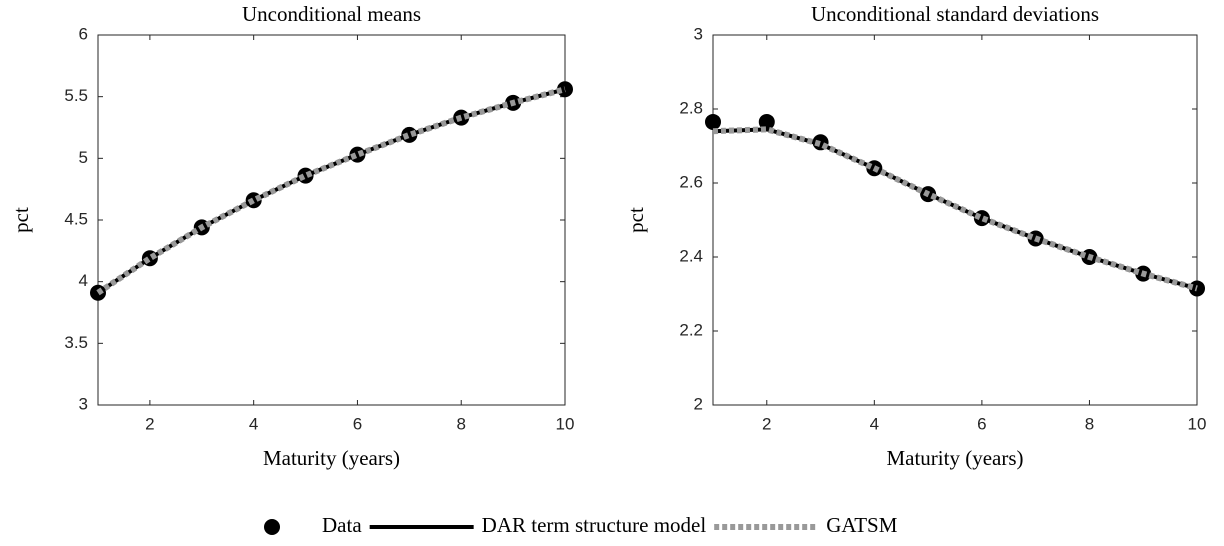  What do you see at coordinates (76, 342) in the screenshot?
I see `y-tick-label: 3.5` at bounding box center [76, 342].